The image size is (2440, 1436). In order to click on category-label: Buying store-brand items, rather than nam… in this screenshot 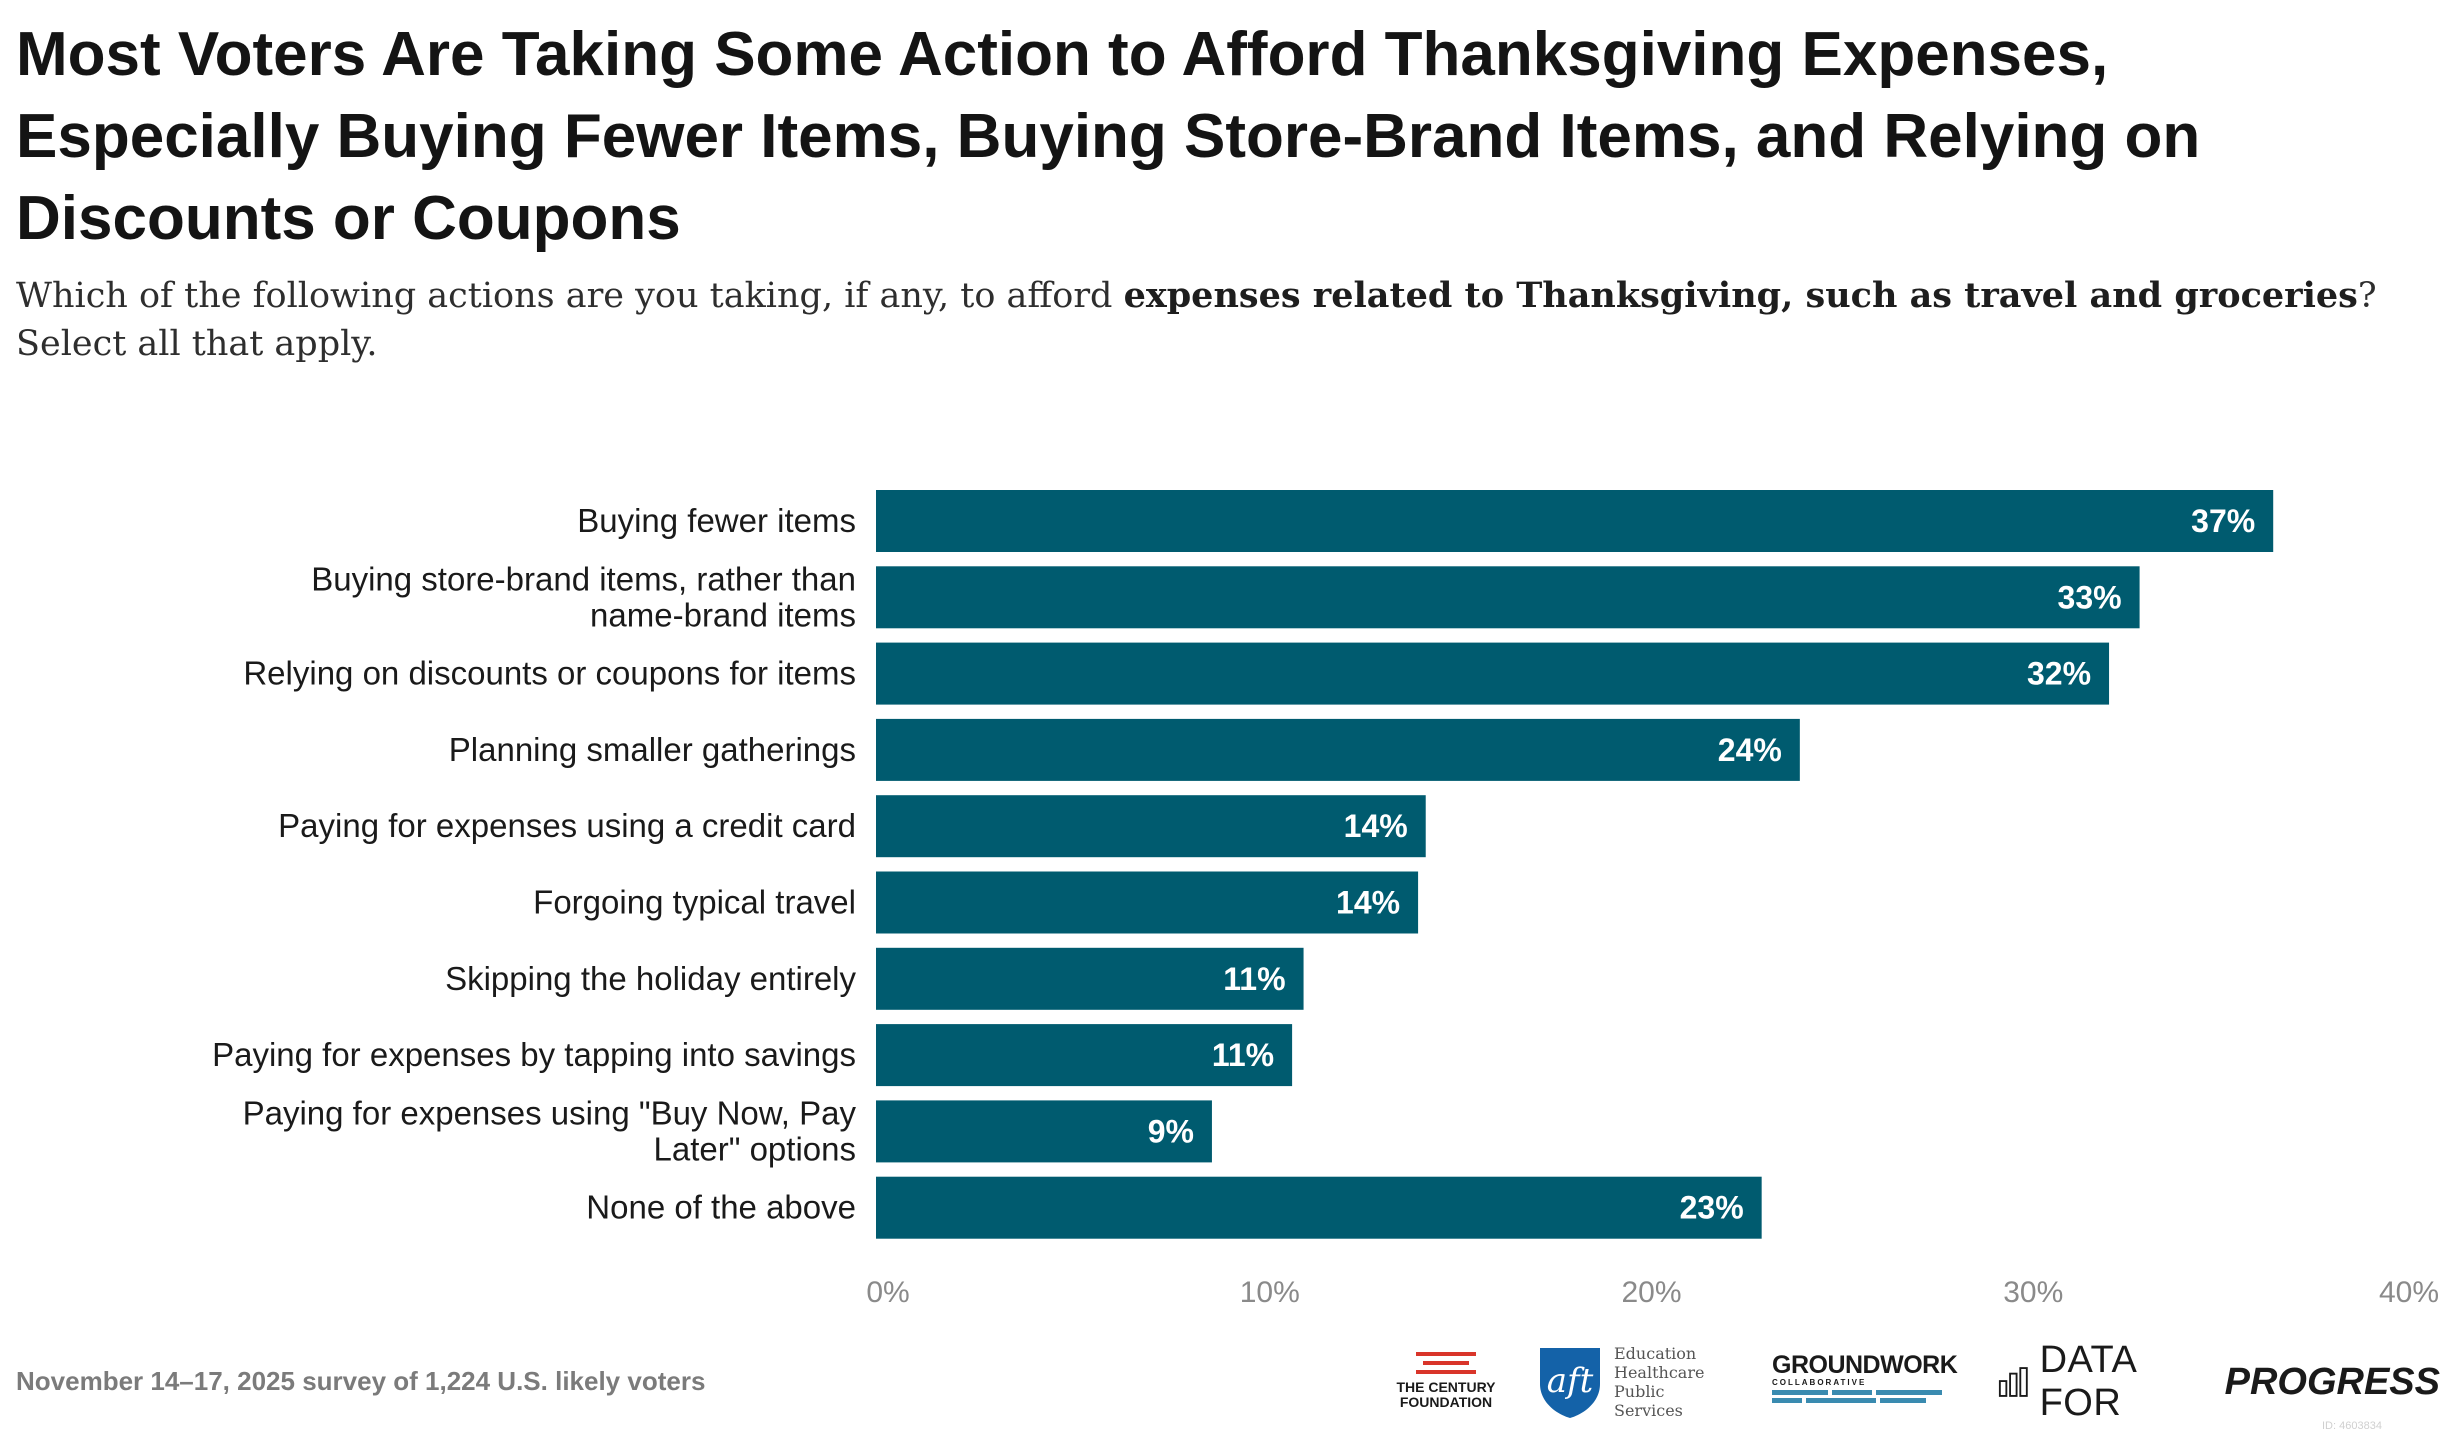, I will do `click(583, 596)`.